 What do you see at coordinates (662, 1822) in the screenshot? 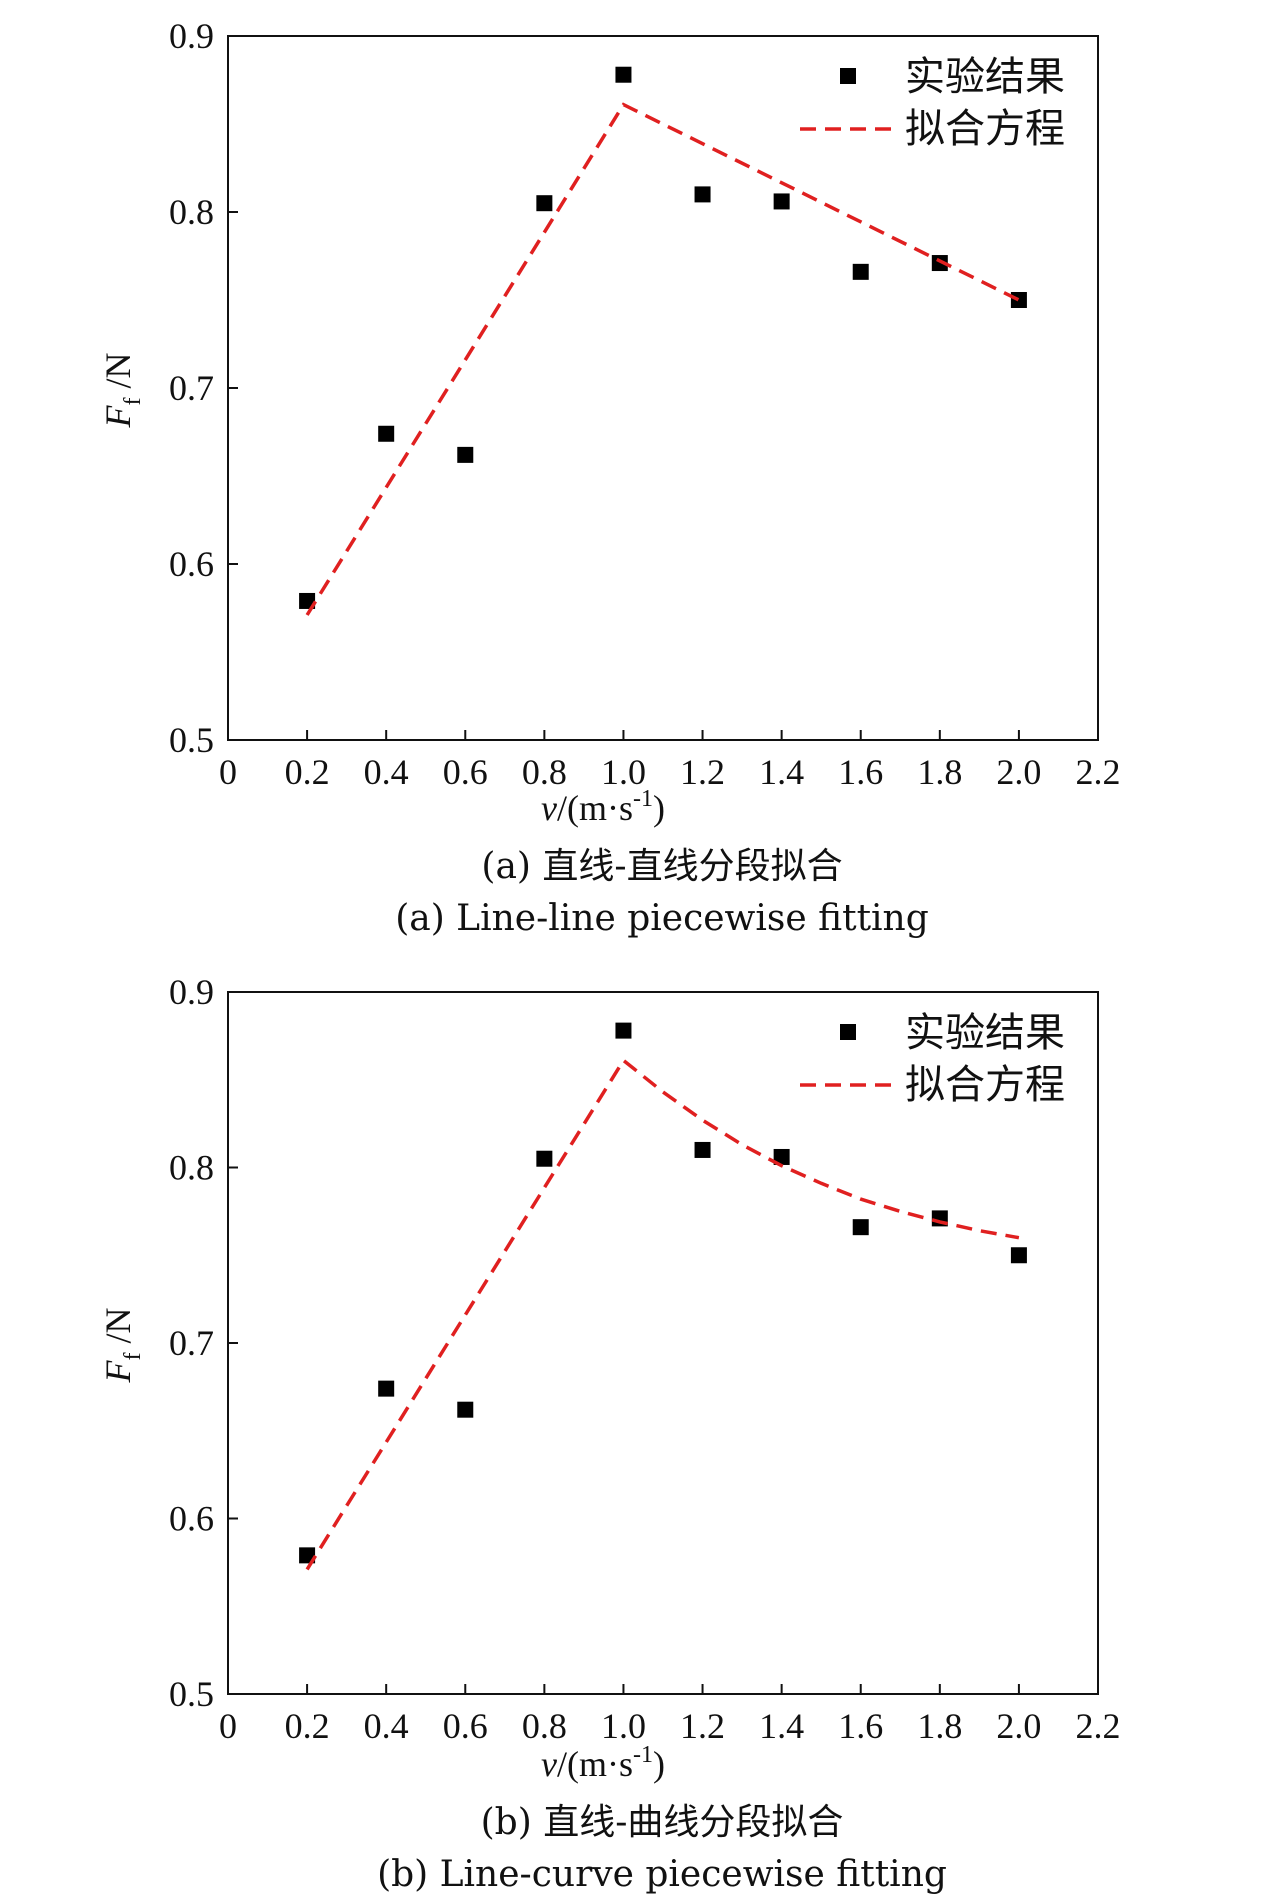
I see `caption-cn: (b) 直线-曲线分段拟合` at bounding box center [662, 1822].